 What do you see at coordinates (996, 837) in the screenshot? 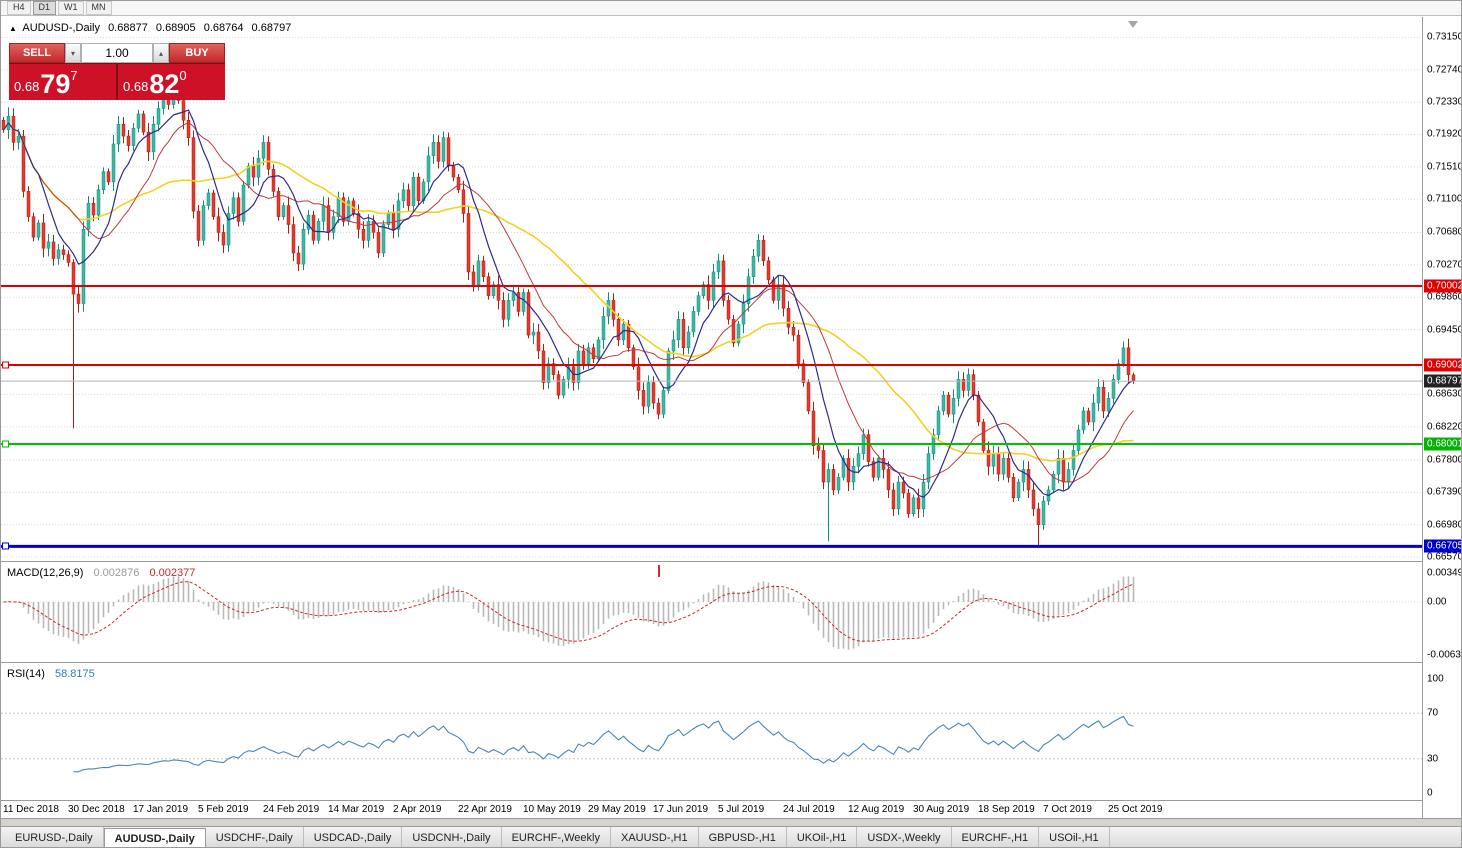
I see `tab-eurchf-h1: EURCHF-,H1` at bounding box center [996, 837].